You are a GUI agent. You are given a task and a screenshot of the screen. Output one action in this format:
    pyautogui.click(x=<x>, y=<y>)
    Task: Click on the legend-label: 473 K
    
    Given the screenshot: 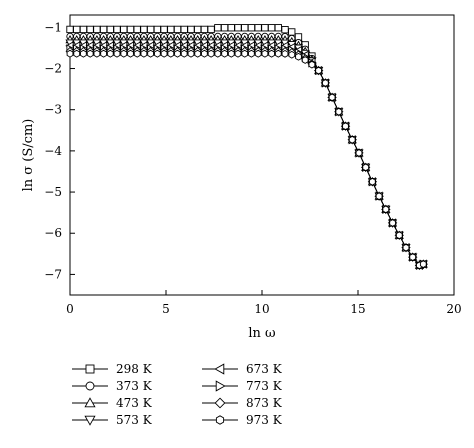 What is the action you would take?
    pyautogui.click(x=134, y=403)
    